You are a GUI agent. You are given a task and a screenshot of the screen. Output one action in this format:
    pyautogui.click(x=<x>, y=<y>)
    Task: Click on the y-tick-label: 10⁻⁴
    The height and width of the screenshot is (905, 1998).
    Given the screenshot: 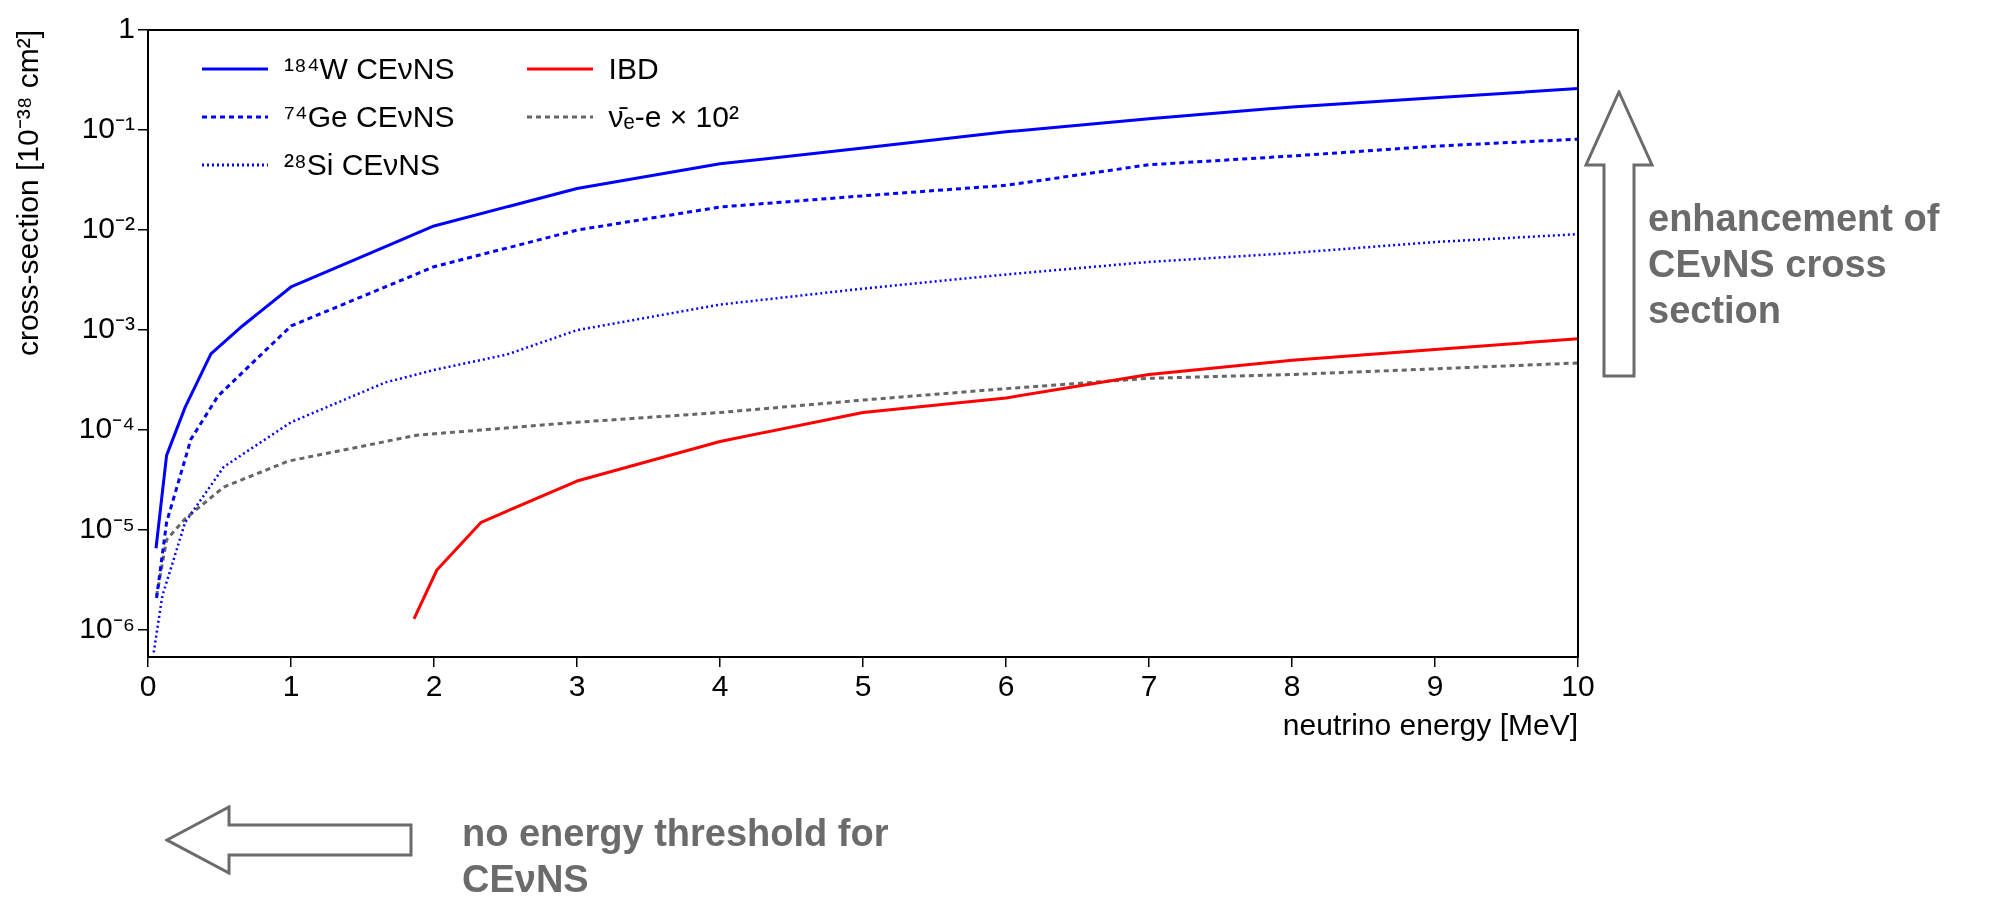 What is the action you would take?
    pyautogui.click(x=106, y=428)
    